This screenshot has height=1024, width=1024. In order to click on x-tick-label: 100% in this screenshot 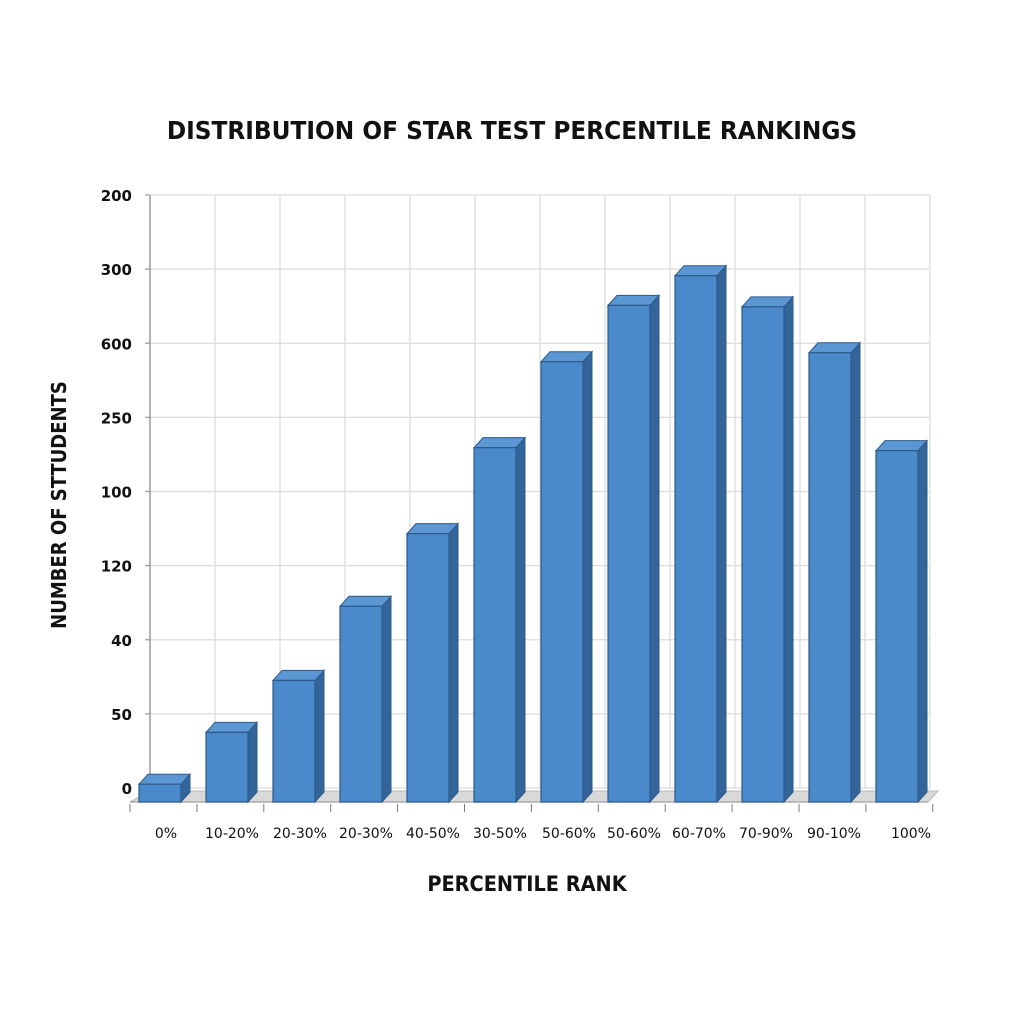, I will do `click(911, 834)`.